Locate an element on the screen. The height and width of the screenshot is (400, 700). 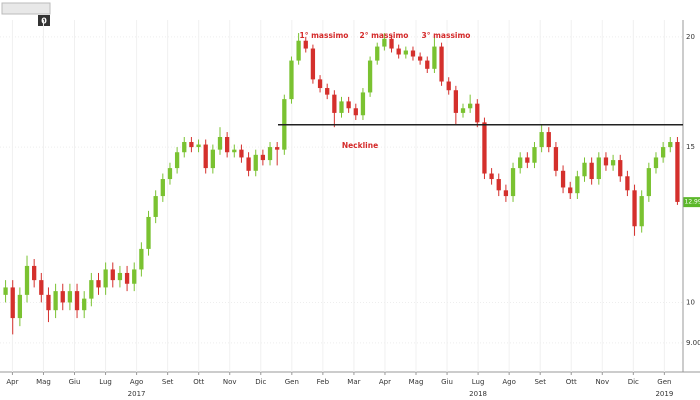
x-tick-label: Gen is located at coordinates (292, 382).